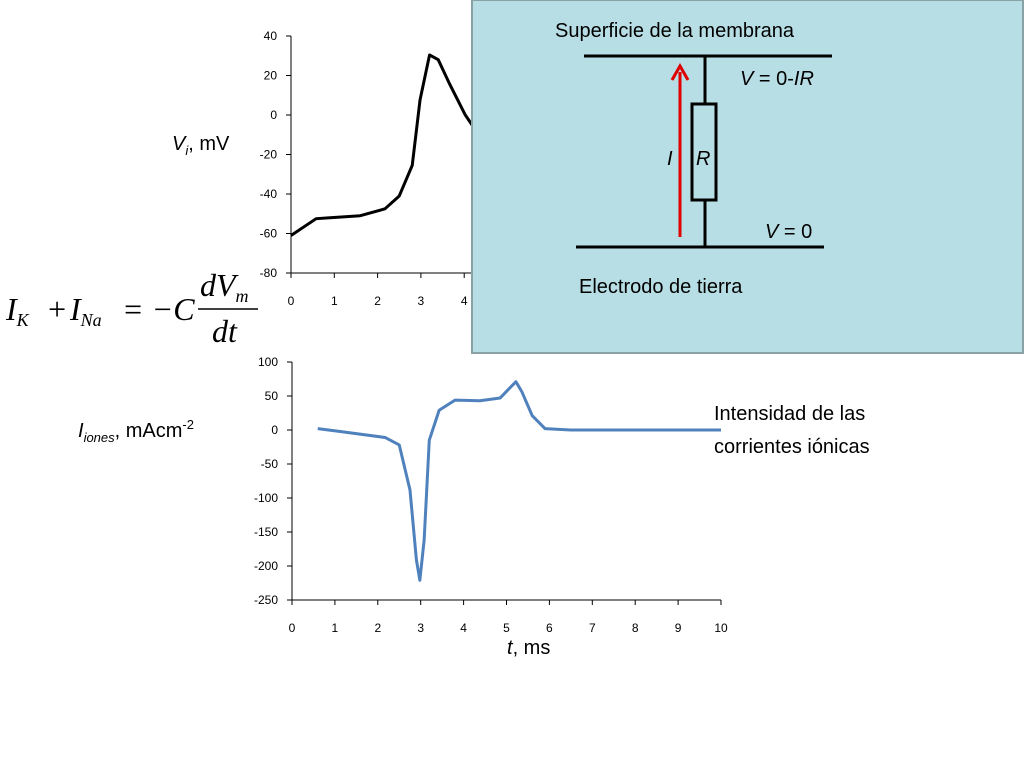  What do you see at coordinates (100, 437) in the screenshot?
I see `subscript: iones` at bounding box center [100, 437].